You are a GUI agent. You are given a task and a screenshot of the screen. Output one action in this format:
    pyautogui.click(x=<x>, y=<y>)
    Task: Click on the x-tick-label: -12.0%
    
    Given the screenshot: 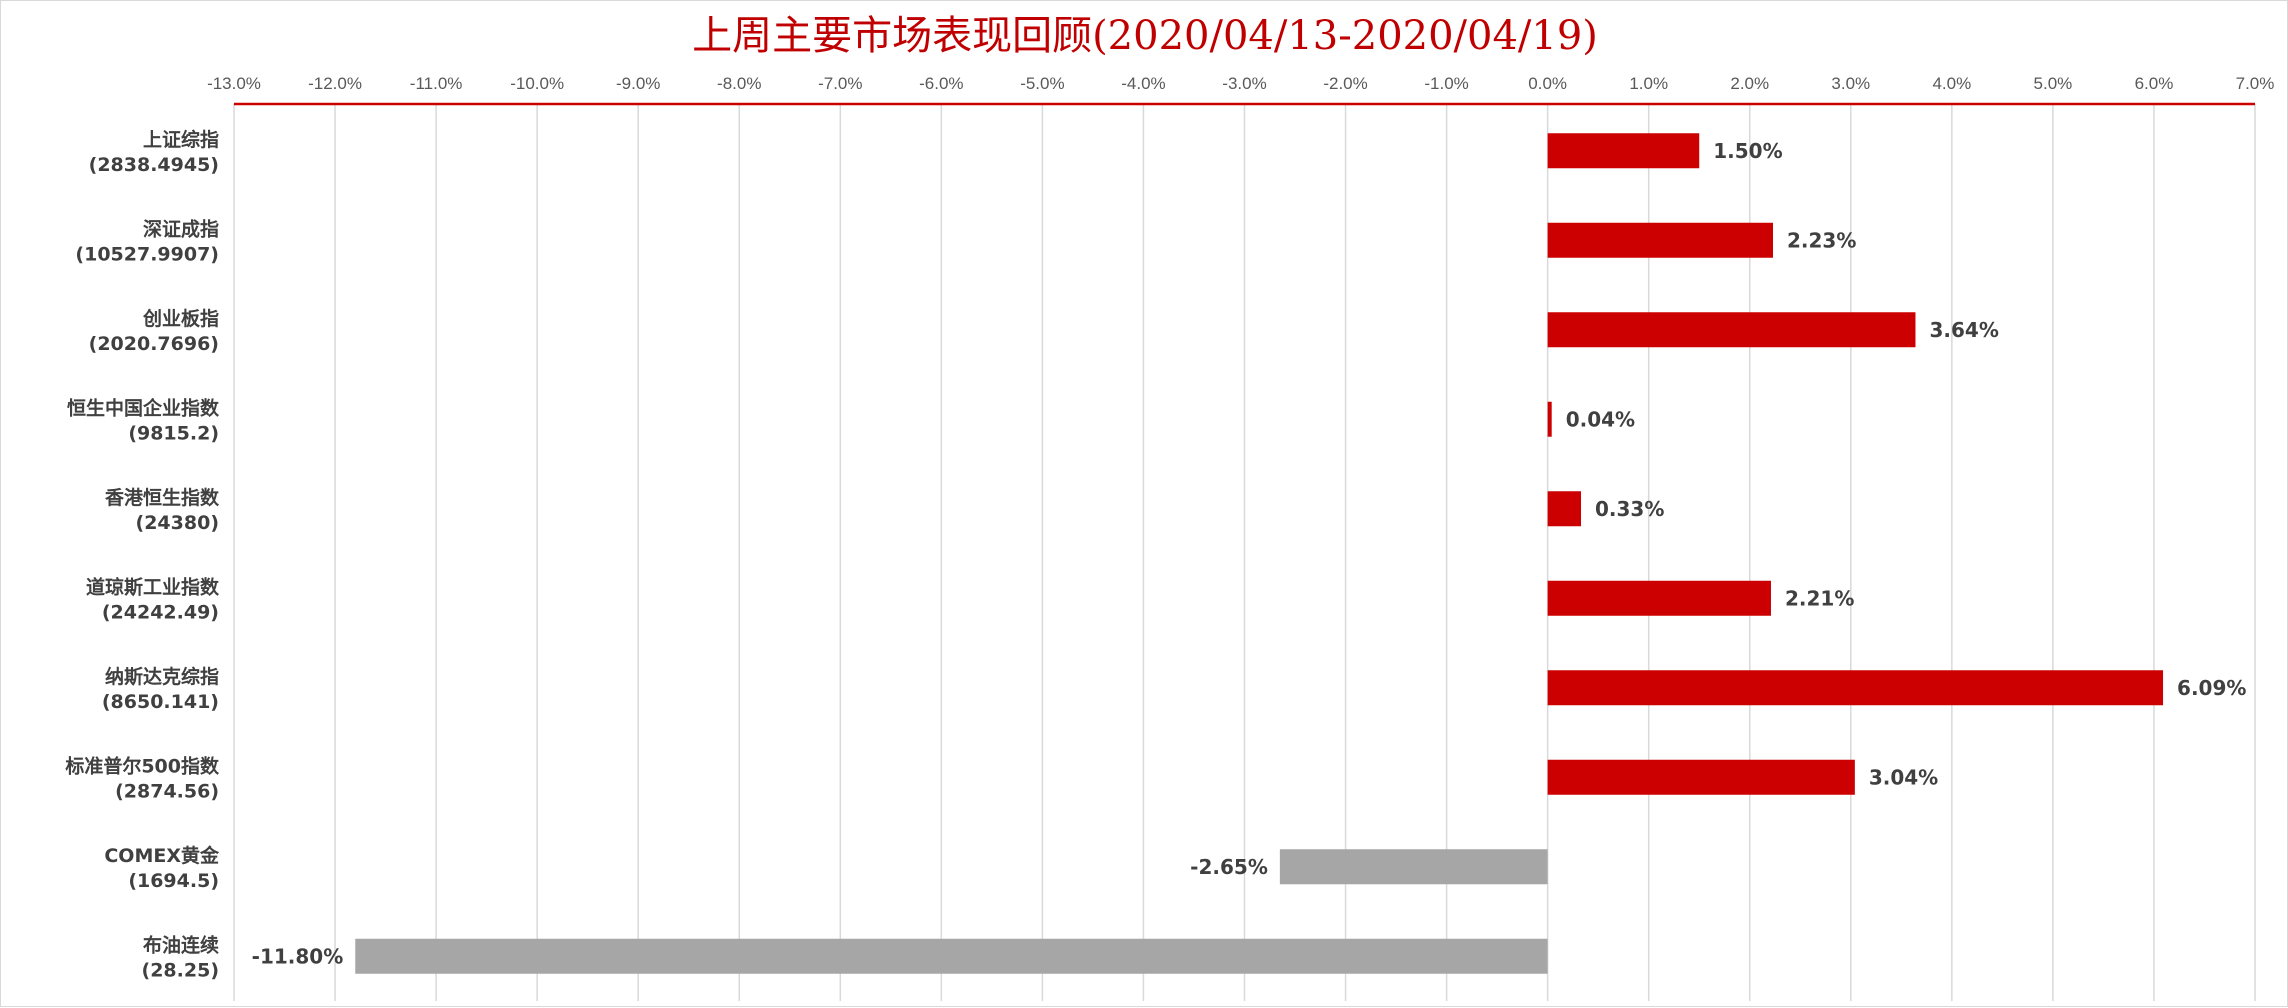 What is the action you would take?
    pyautogui.click(x=335, y=83)
    